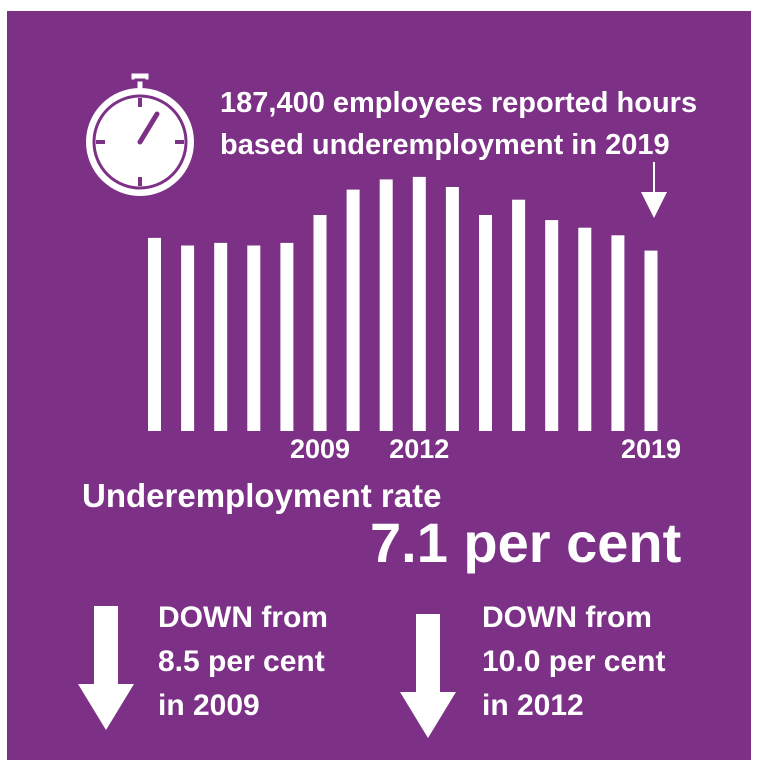 This screenshot has height=770, width=759. Describe the element at coordinates (419, 303) in the screenshot. I see `bar-2012` at that location.